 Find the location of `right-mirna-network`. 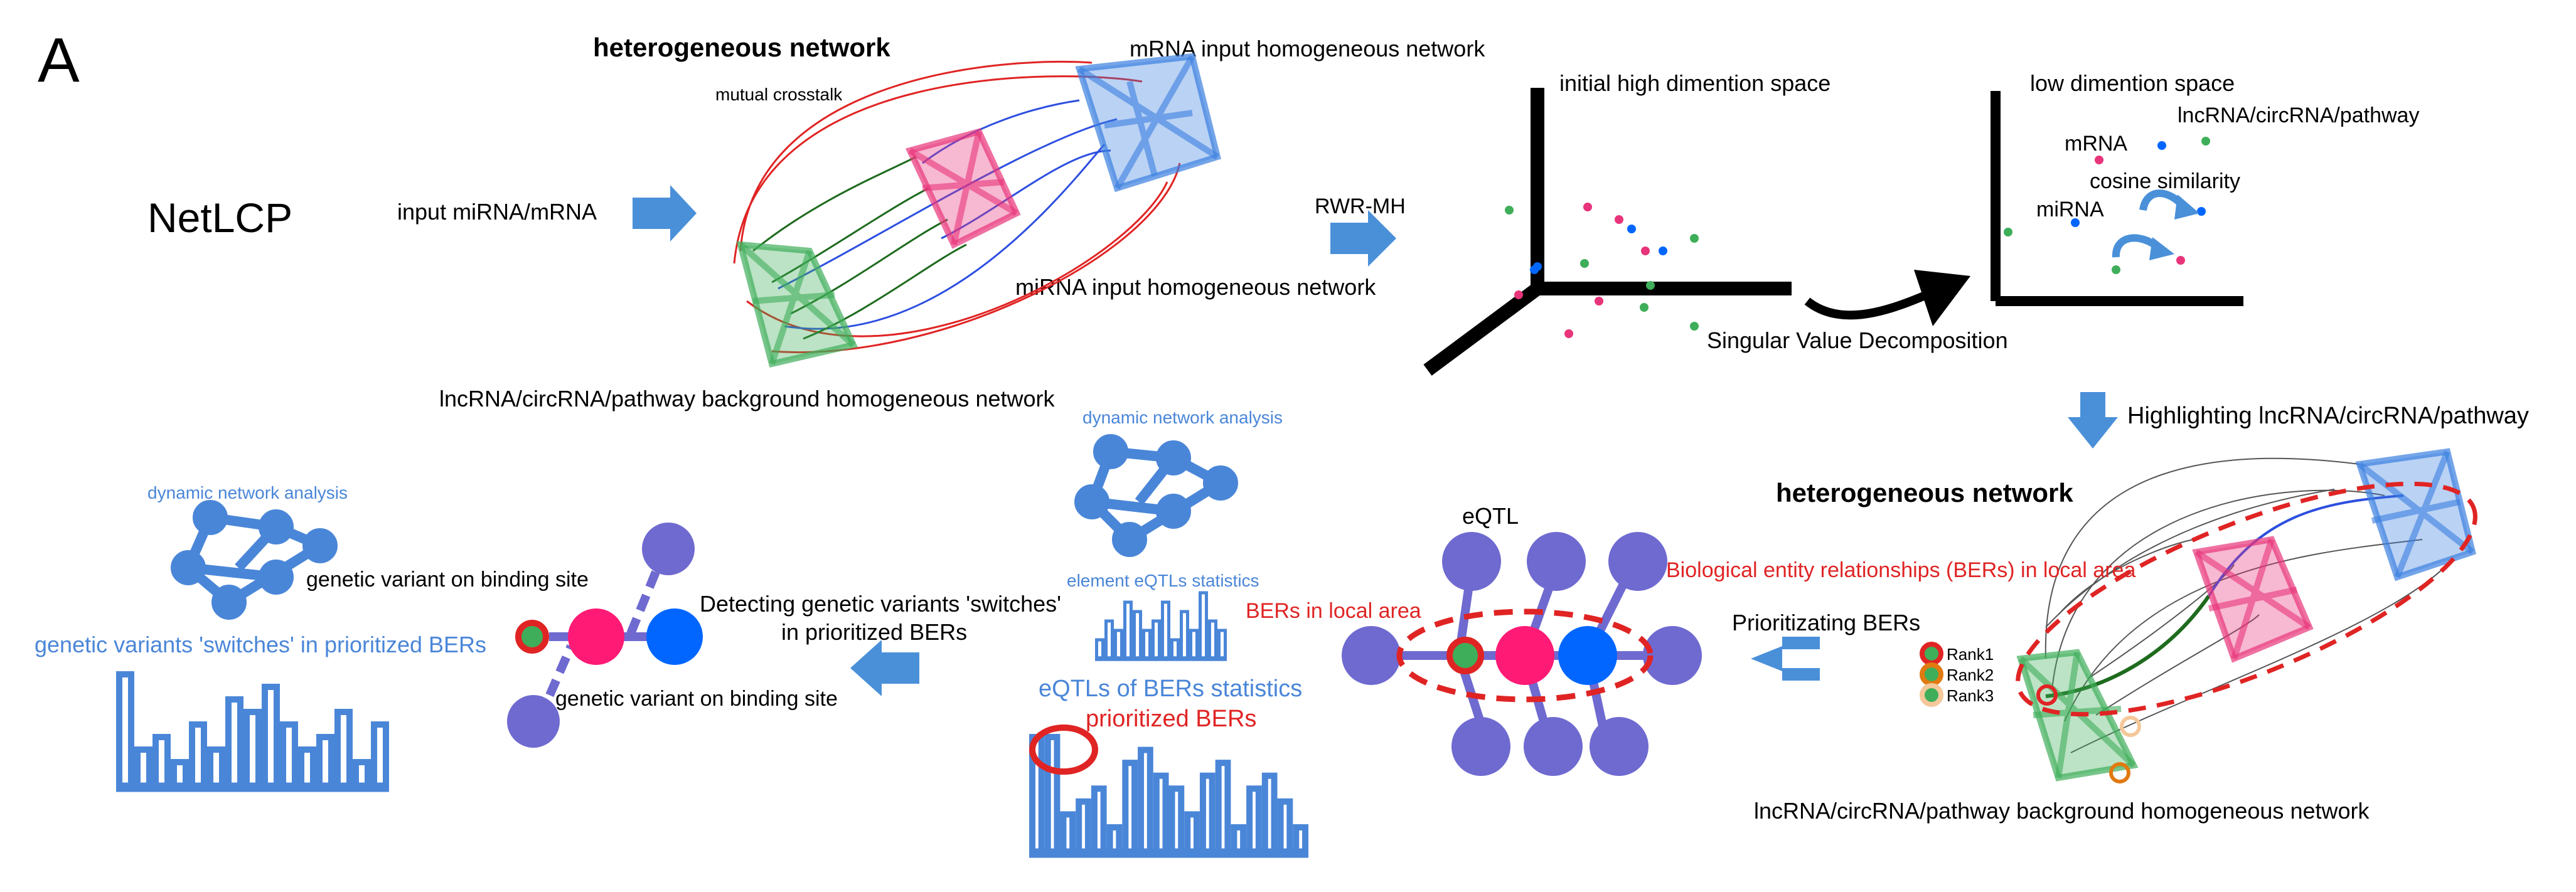

right-mirna-network is located at coordinates (2253, 599).